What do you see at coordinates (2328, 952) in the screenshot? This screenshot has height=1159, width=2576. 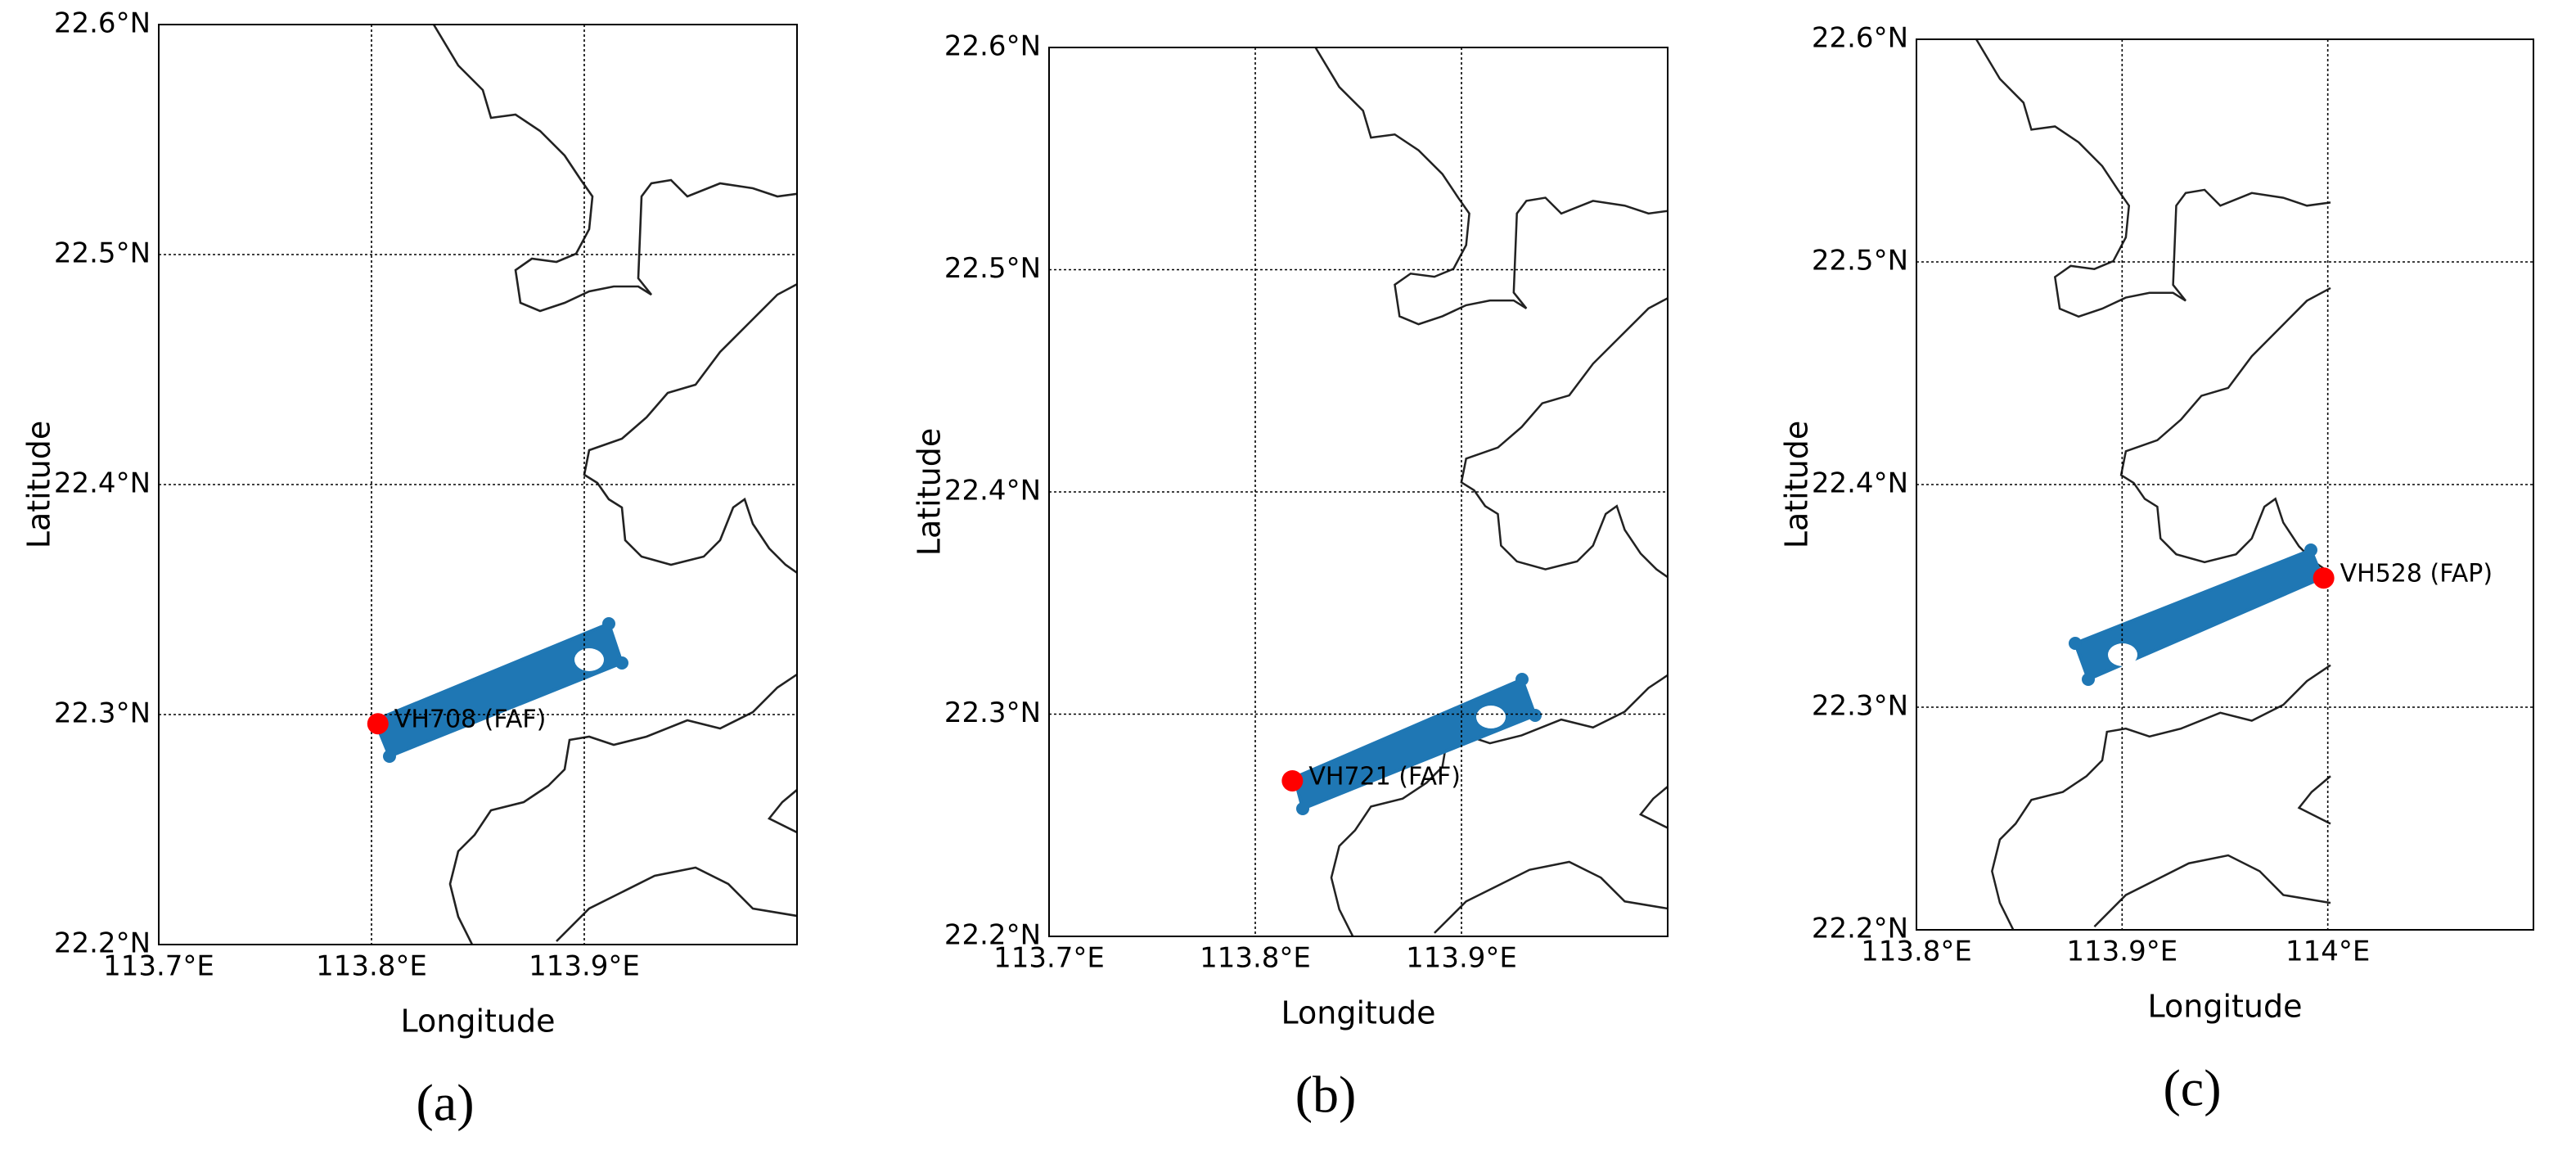 I see `x-tick-label: 114°E` at bounding box center [2328, 952].